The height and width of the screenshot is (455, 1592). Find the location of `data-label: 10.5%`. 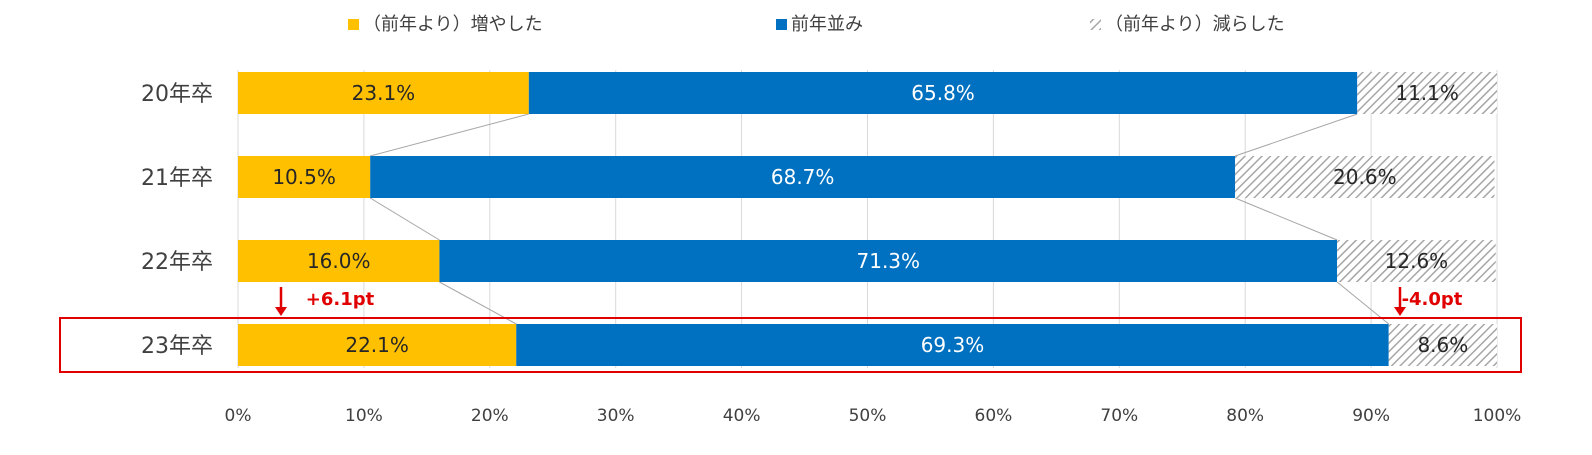

data-label: 10.5% is located at coordinates (304, 177).